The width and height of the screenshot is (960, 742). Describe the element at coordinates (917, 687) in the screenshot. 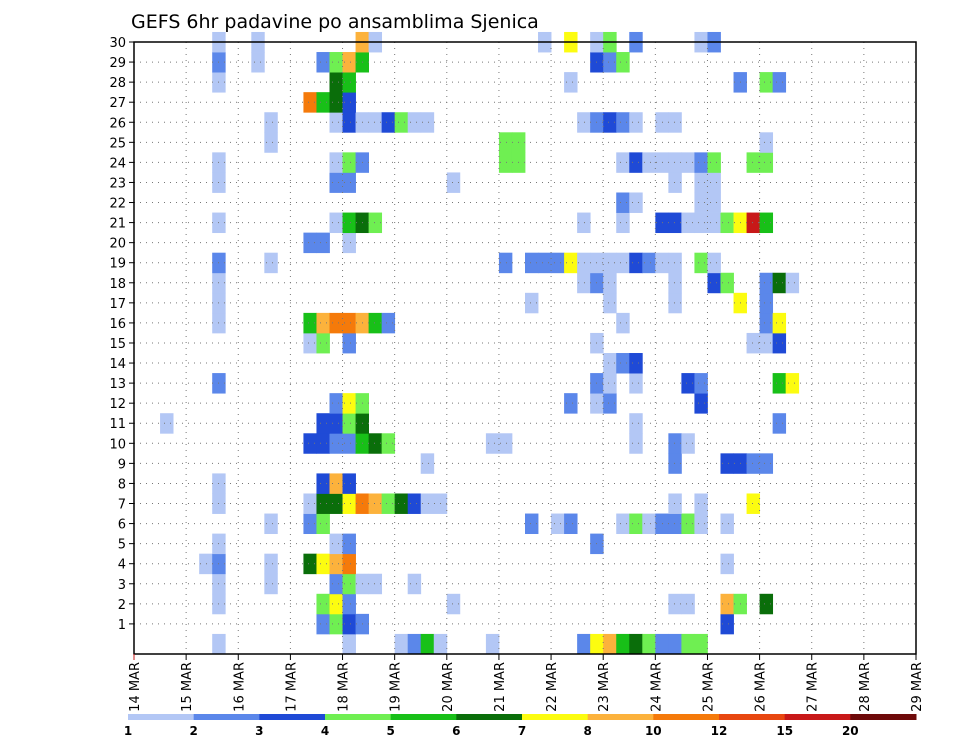

I see `x-tick-label: 29 MAR` at that location.